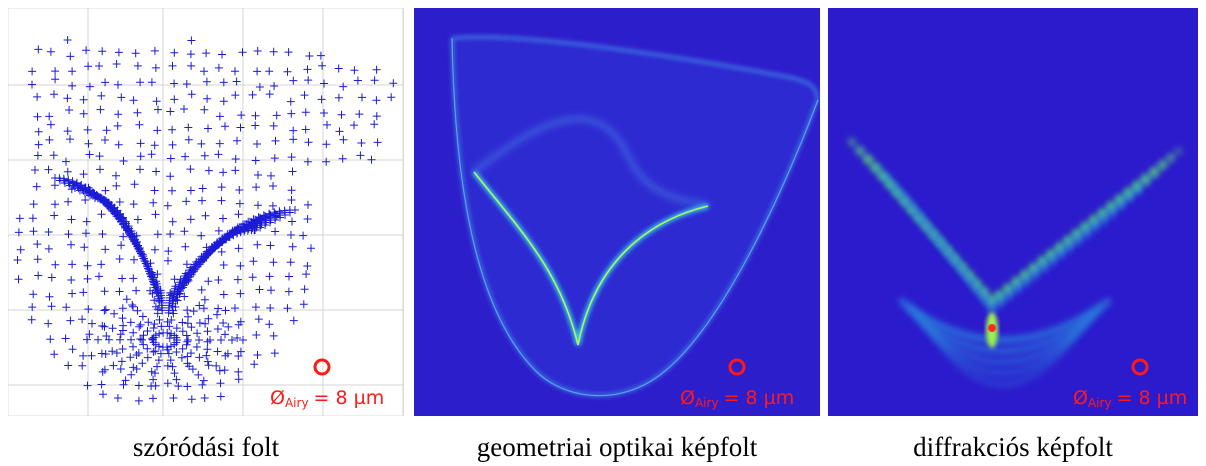 The height and width of the screenshot is (466, 1206). Describe the element at coordinates (591, 258) in the screenshot. I see `cusp-line` at that location.